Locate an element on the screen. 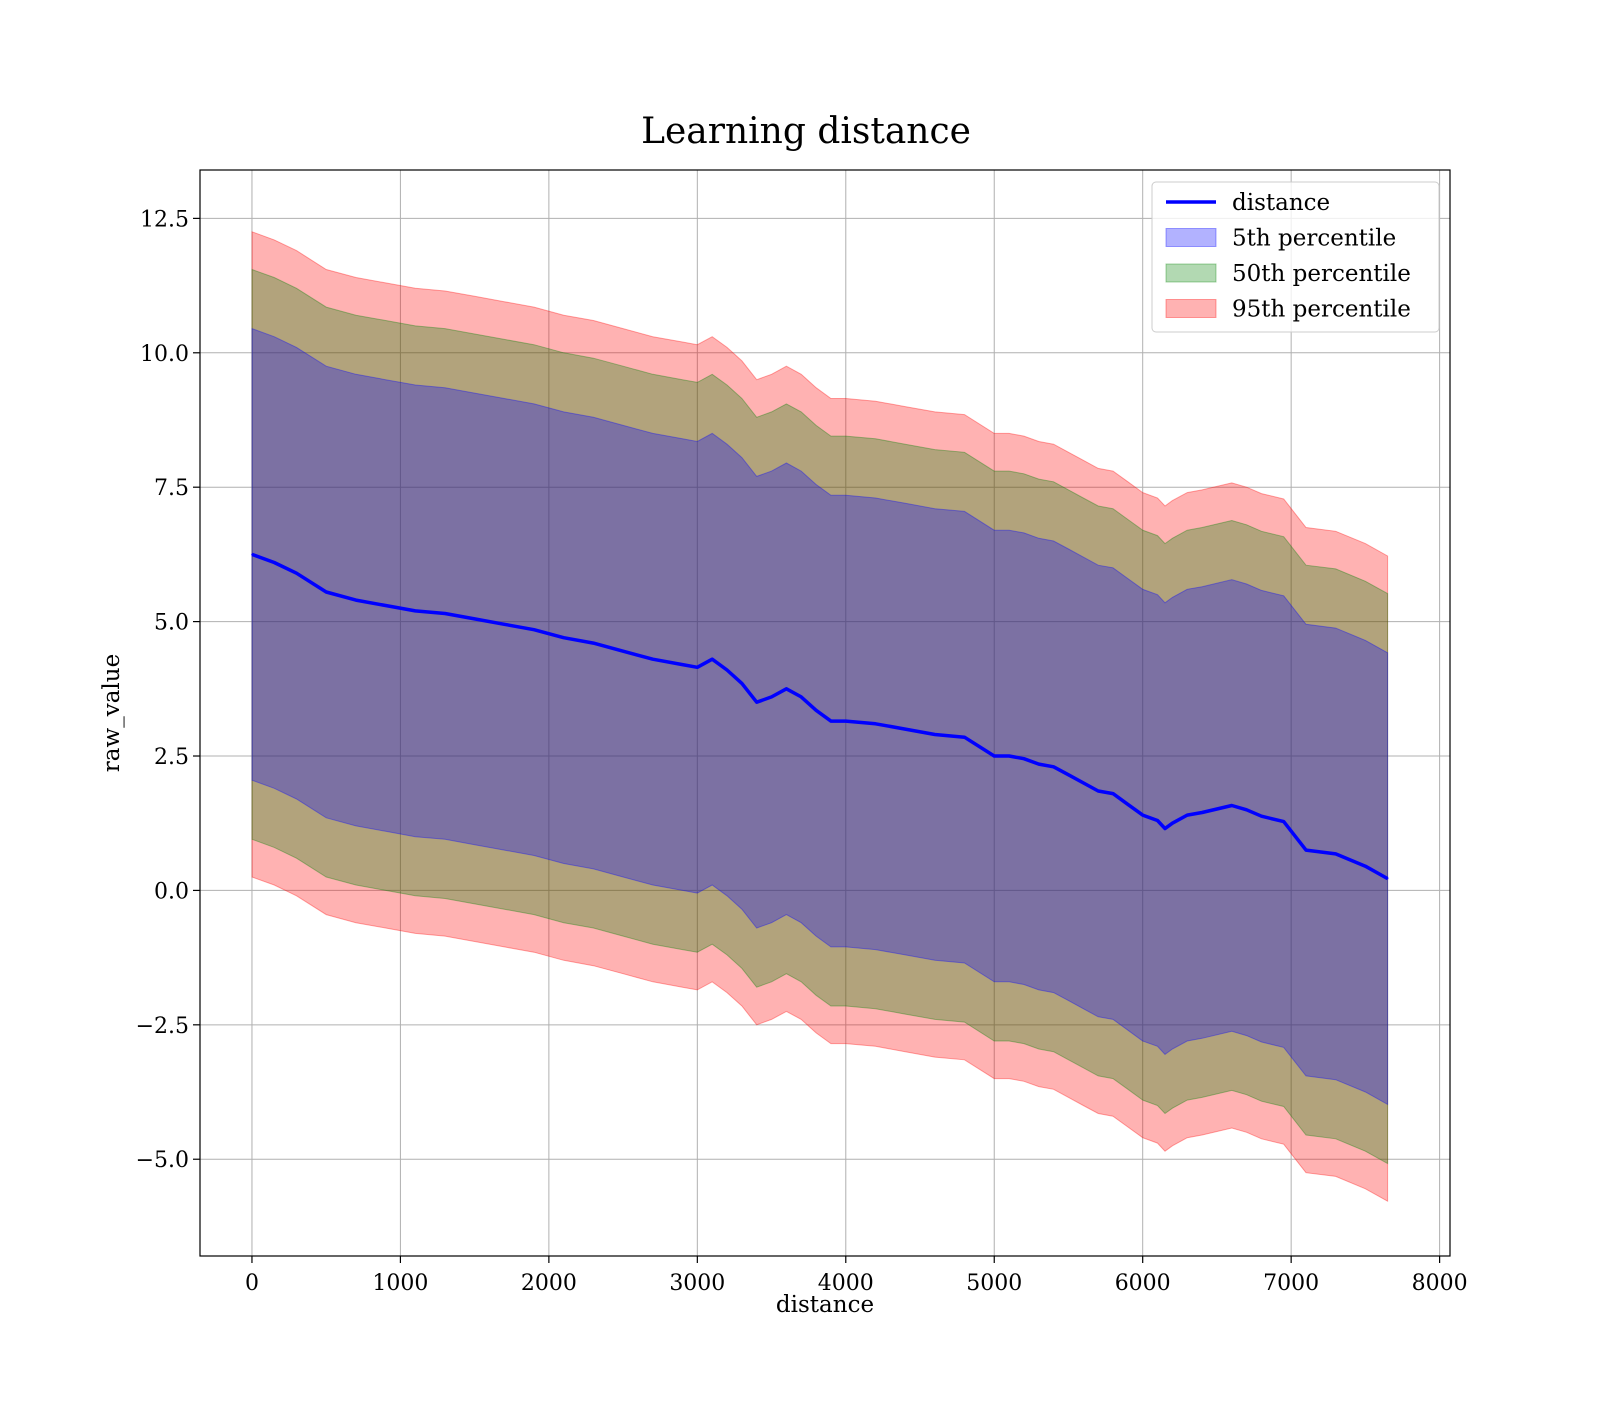 This screenshot has height=1405, width=1600. y-tick-label: 5.0 is located at coordinates (171, 623).